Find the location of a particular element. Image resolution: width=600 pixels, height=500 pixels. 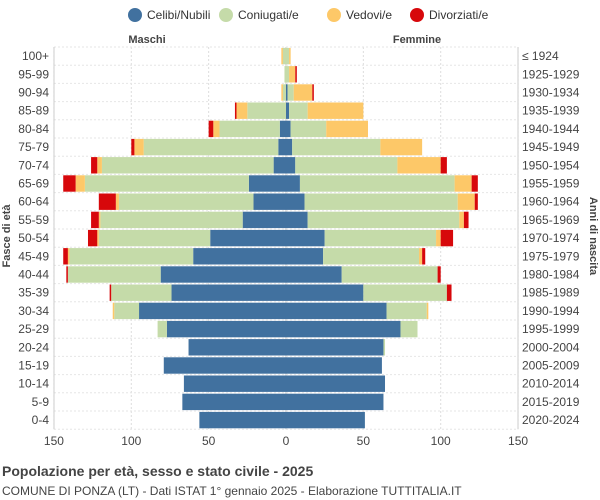

birth-year-label: 1970-1974 is located at coordinates (551, 238).